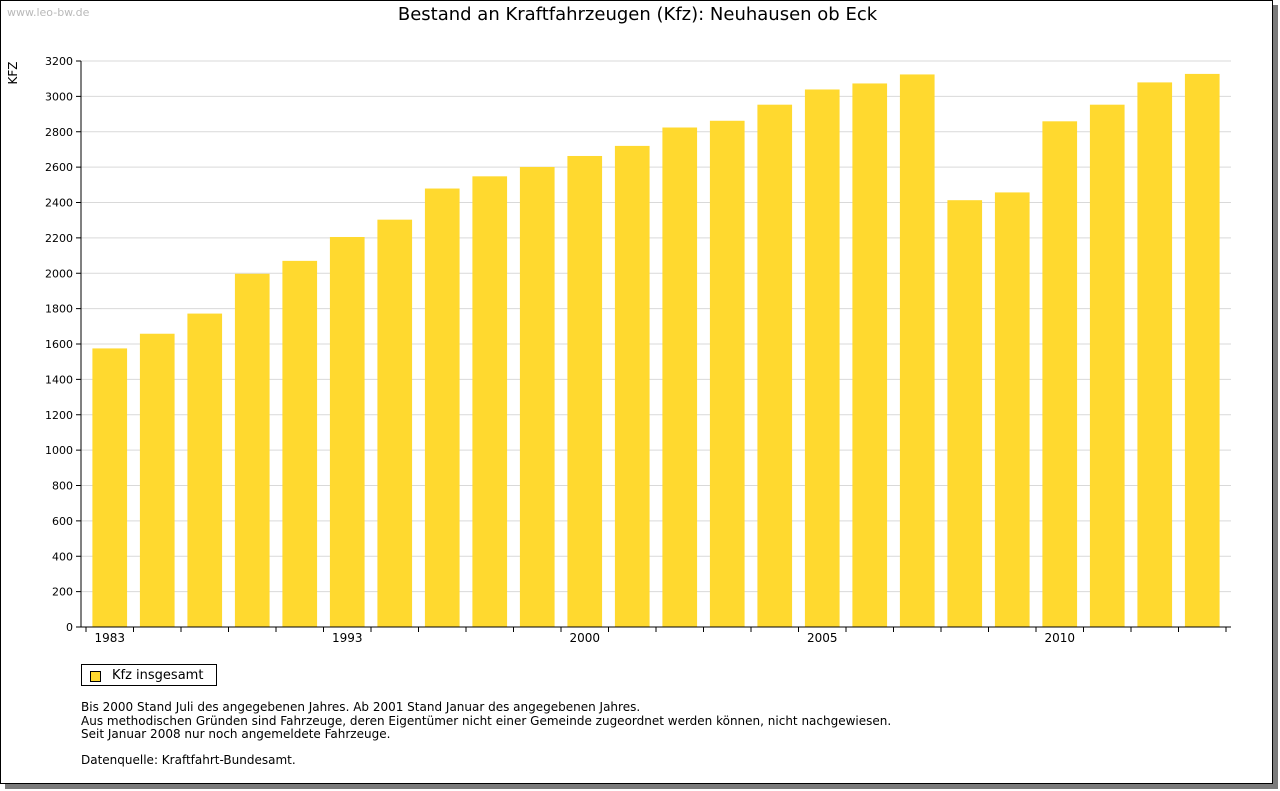  I want to click on y-tick-label: 2200, so click(59, 238).